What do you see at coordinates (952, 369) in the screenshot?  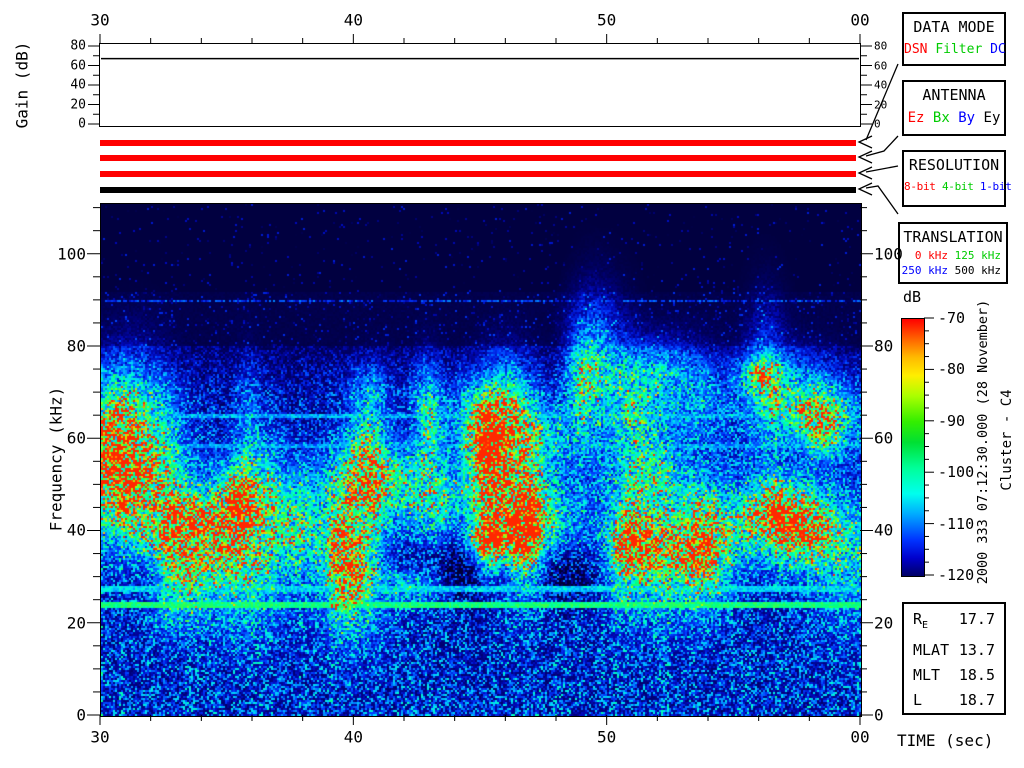 I see `colorbar-tick-label: -80` at bounding box center [952, 369].